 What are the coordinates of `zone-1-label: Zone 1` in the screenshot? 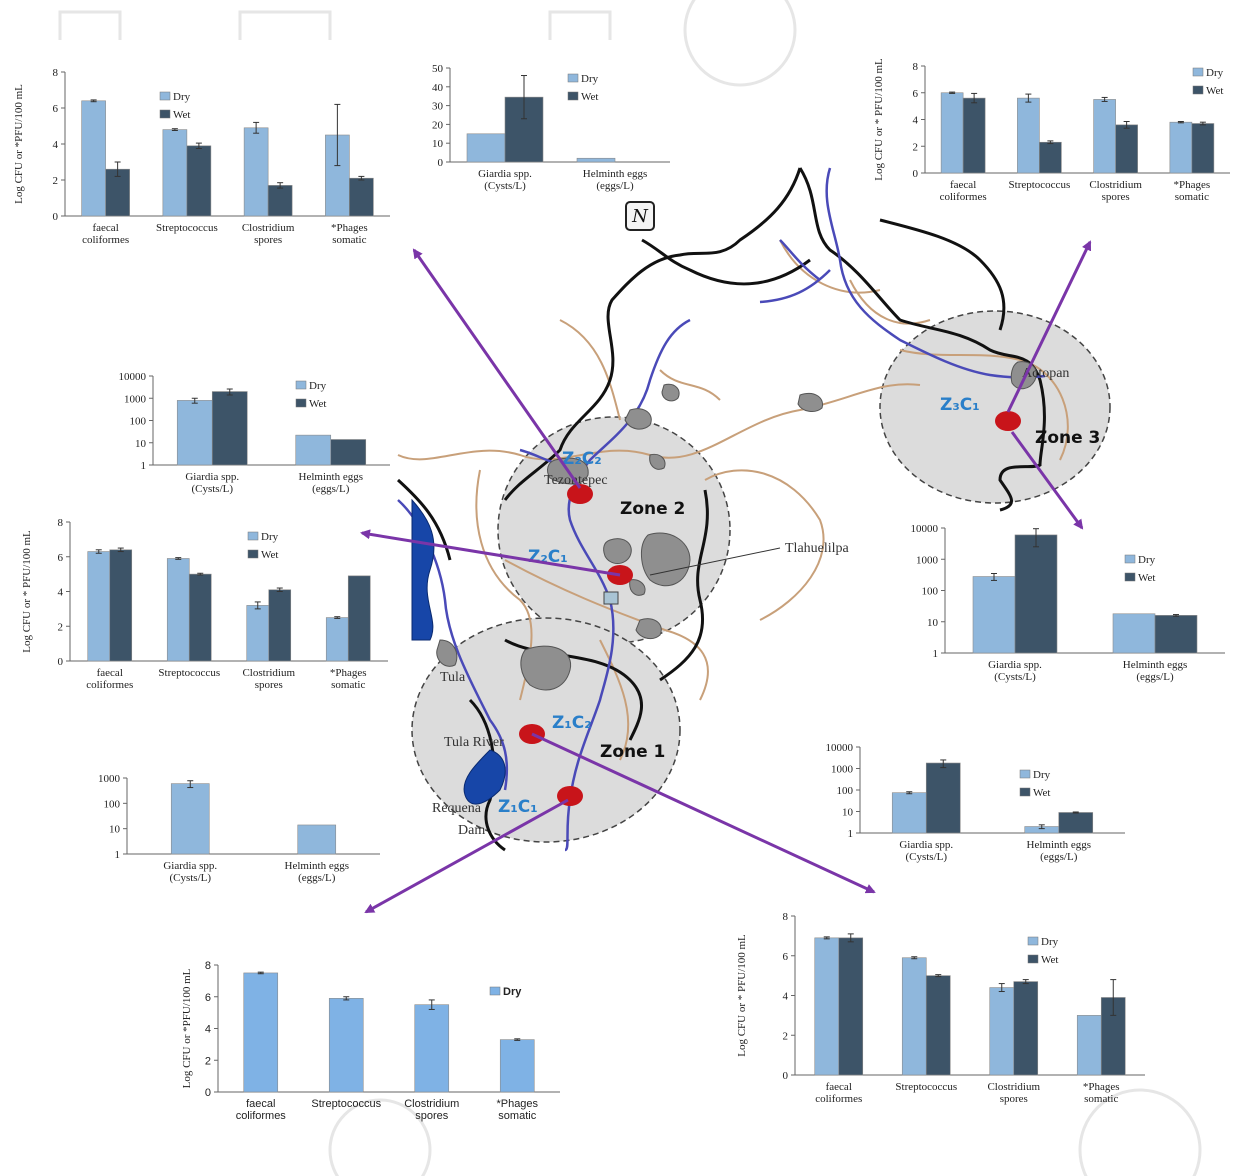 It's located at (632, 752).